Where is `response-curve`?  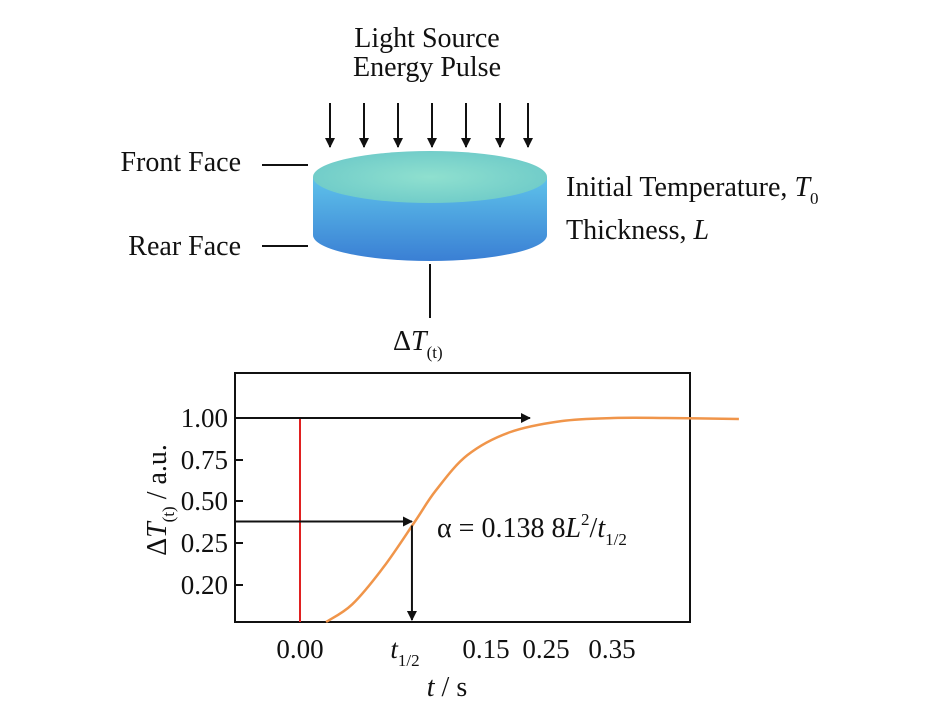 response-curve is located at coordinates (532, 520).